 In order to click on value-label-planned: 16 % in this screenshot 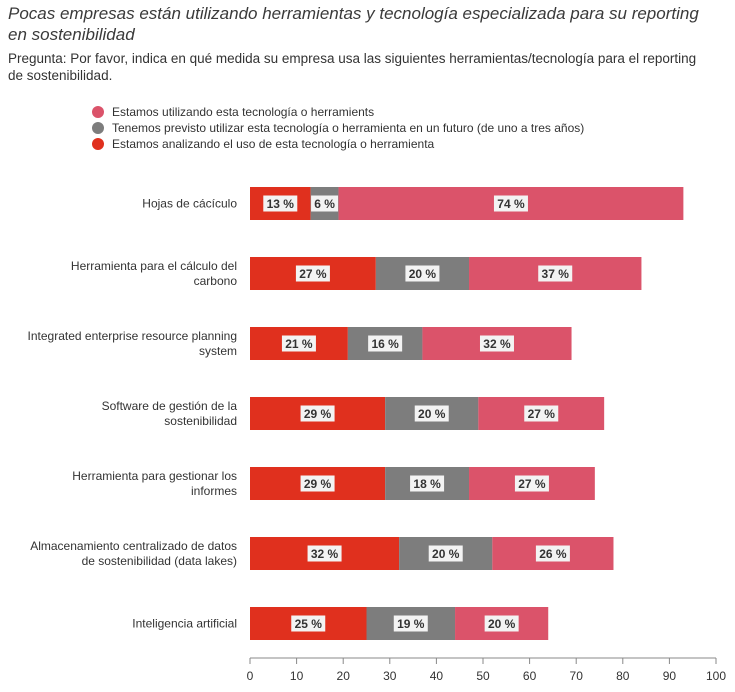, I will do `click(385, 344)`.